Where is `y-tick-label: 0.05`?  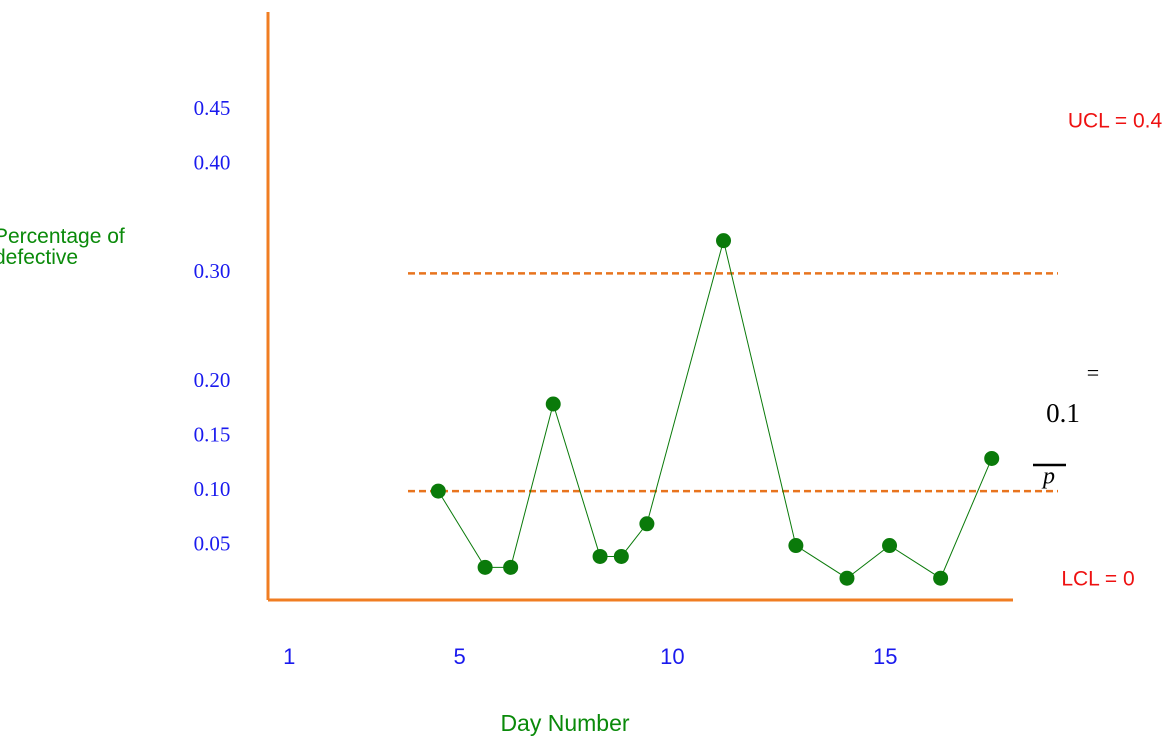 y-tick-label: 0.05 is located at coordinates (212, 543).